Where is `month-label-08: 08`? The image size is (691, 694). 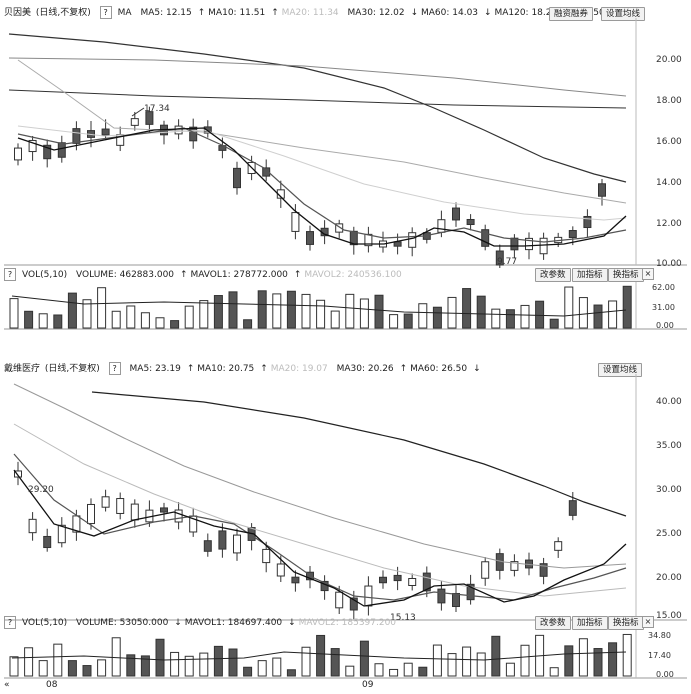 month-label-08: 08 is located at coordinates (52, 685).